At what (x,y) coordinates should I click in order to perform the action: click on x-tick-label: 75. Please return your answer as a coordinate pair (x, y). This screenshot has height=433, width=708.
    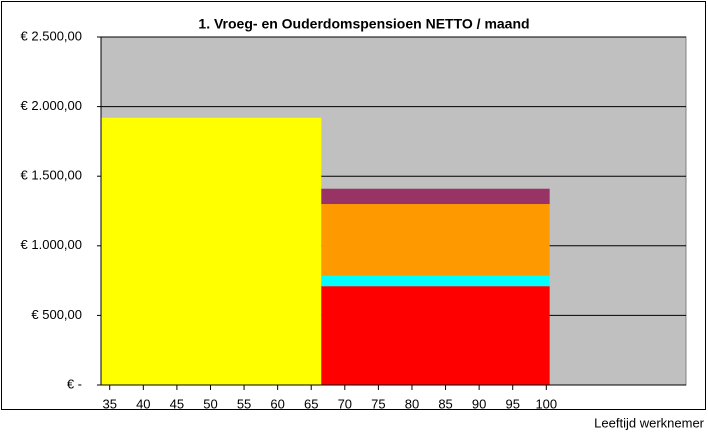
    Looking at the image, I should click on (378, 403).